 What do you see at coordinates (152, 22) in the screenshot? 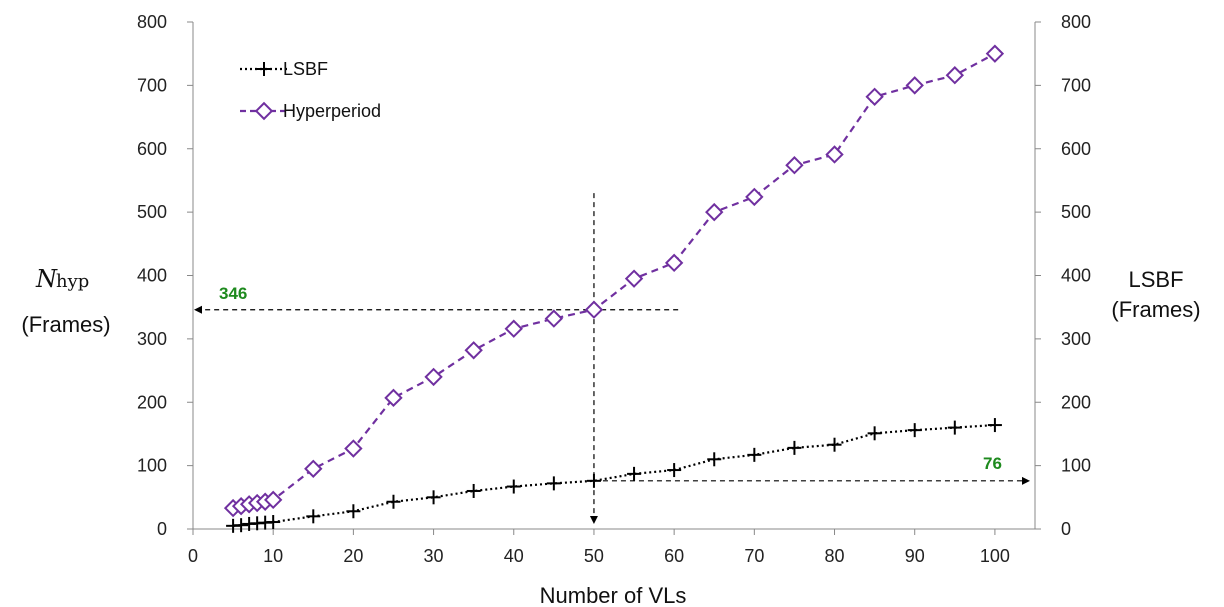
I see `y-tick-label-left: 800` at bounding box center [152, 22].